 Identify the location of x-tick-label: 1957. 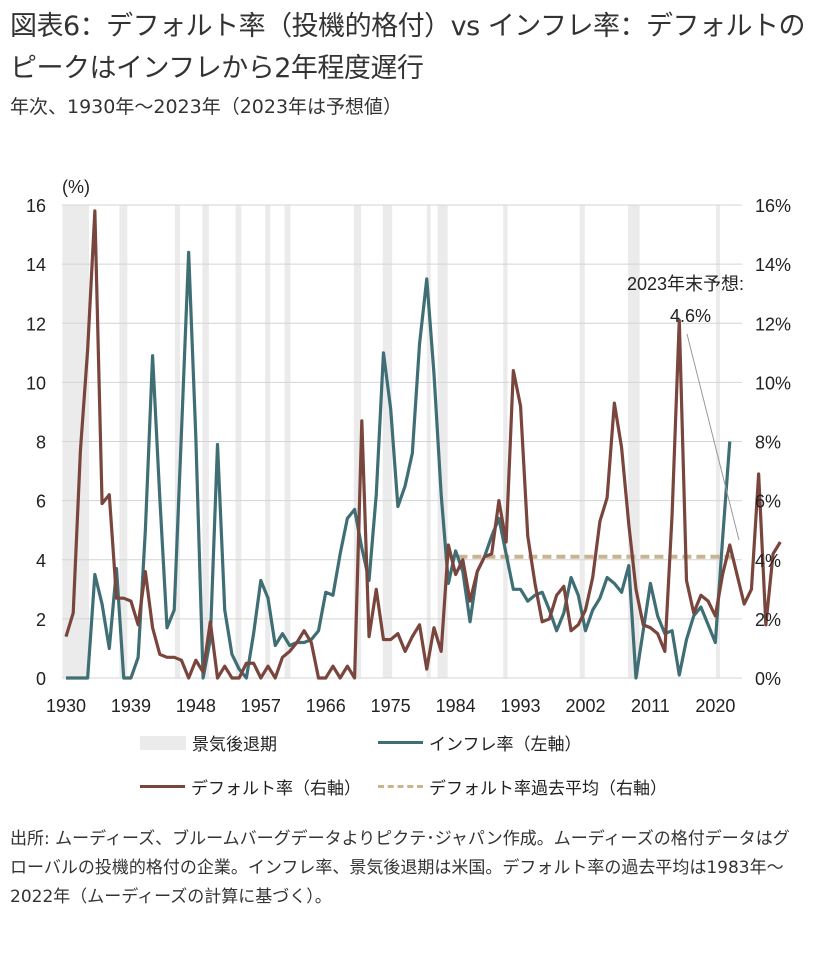
(261, 706).